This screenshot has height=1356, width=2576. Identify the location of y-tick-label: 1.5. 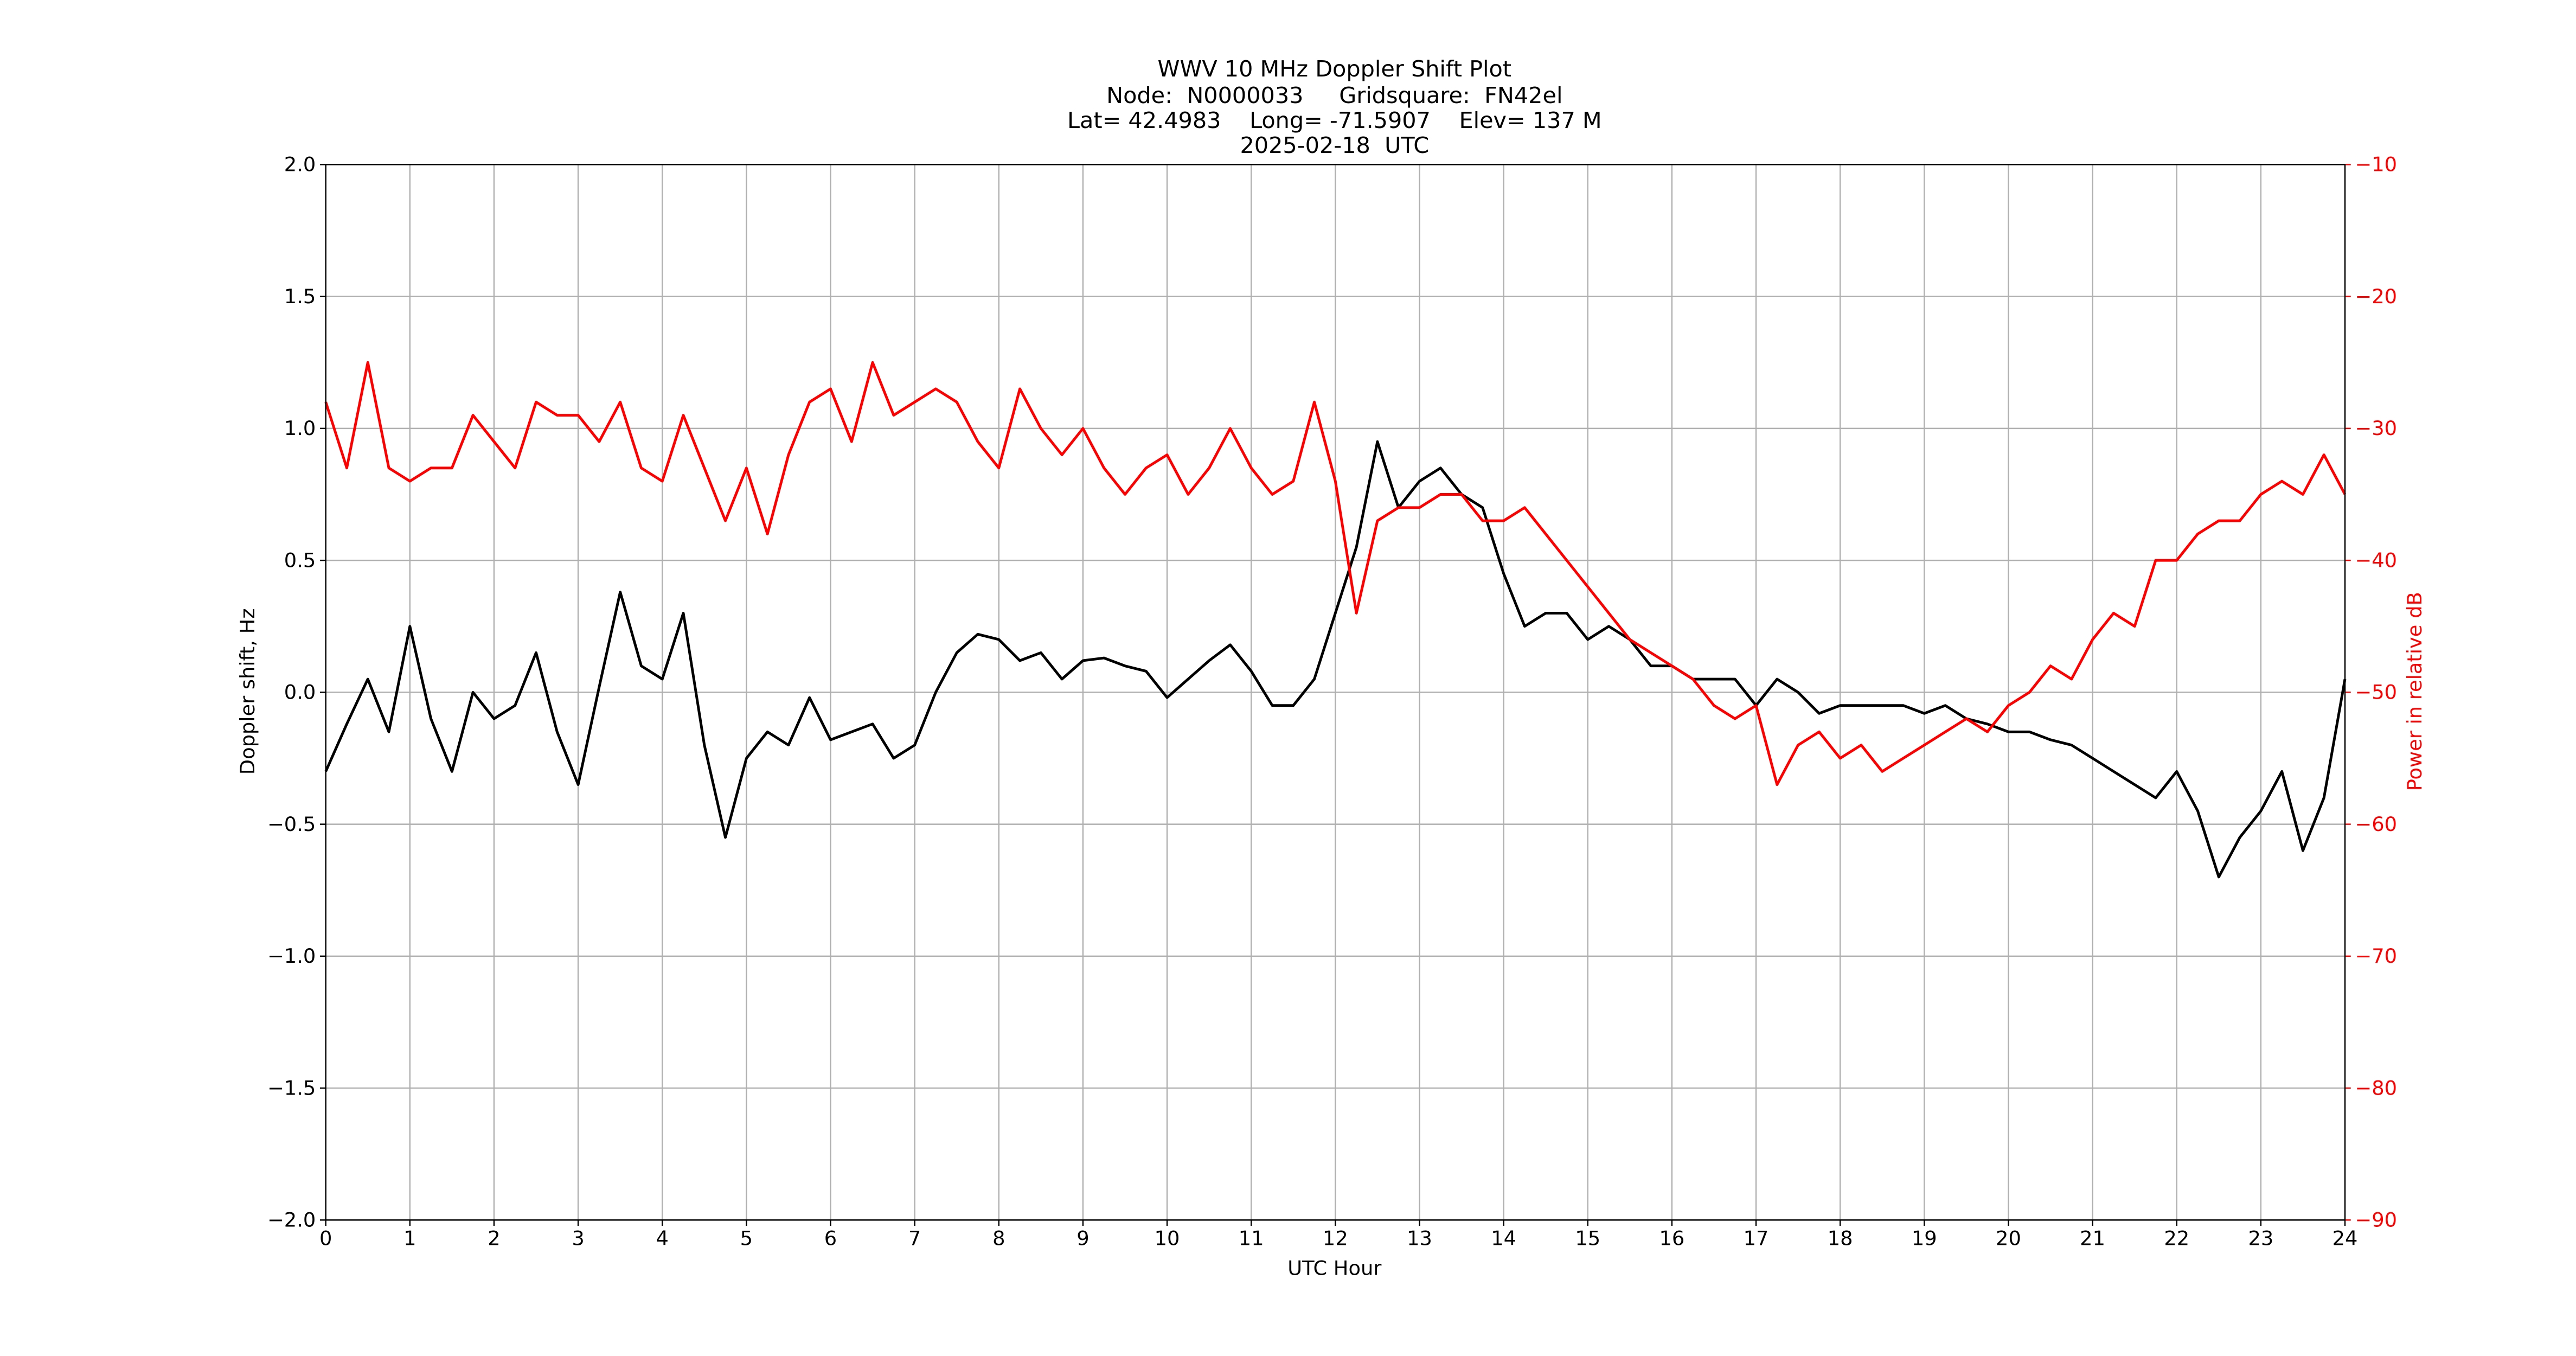
(300, 296).